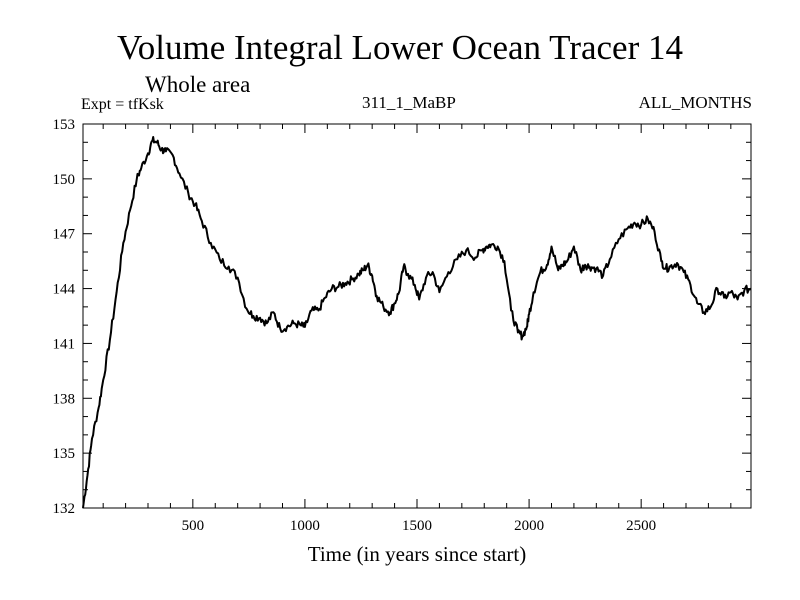 The width and height of the screenshot is (800, 600). I want to click on x-tick-label: 2000, so click(529, 526).